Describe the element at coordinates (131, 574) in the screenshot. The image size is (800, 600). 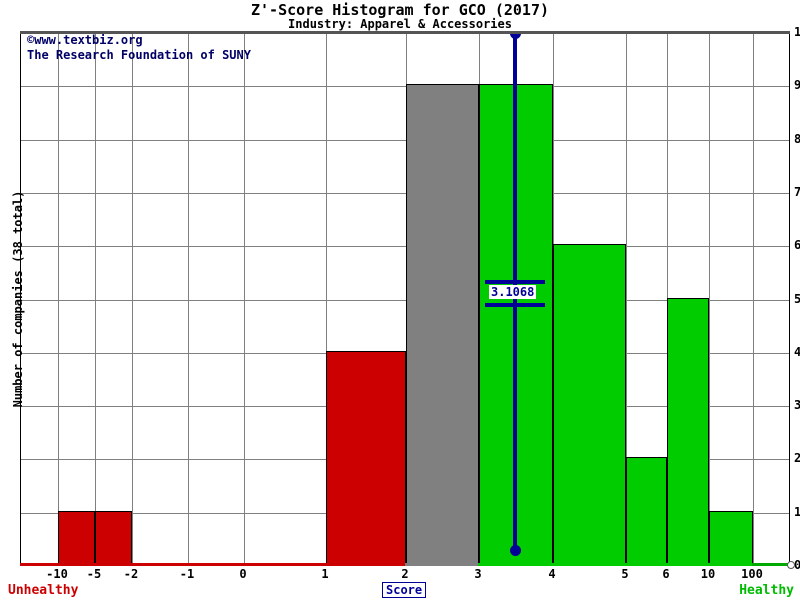
I see `x-axis-tick-label: -2` at that location.